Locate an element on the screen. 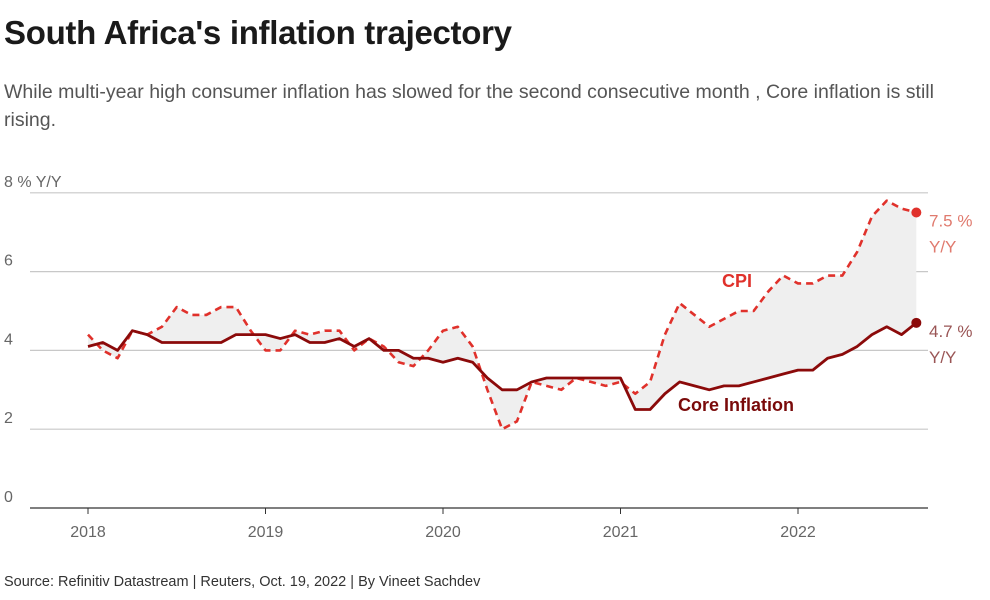  chart-title: South Africa's inflation trajectory is located at coordinates (258, 32).